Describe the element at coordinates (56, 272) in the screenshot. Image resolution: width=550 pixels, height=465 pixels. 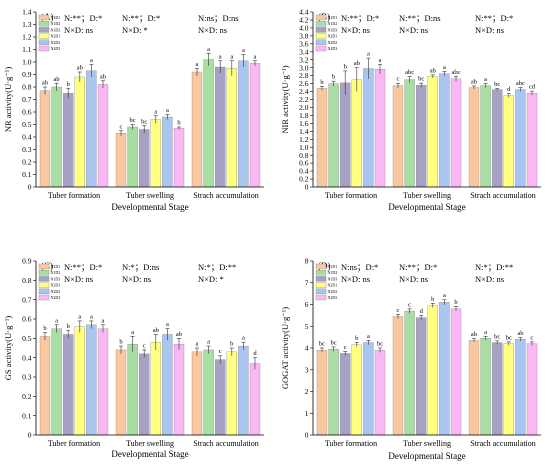
I see `legend-label: N1D2` at that location.